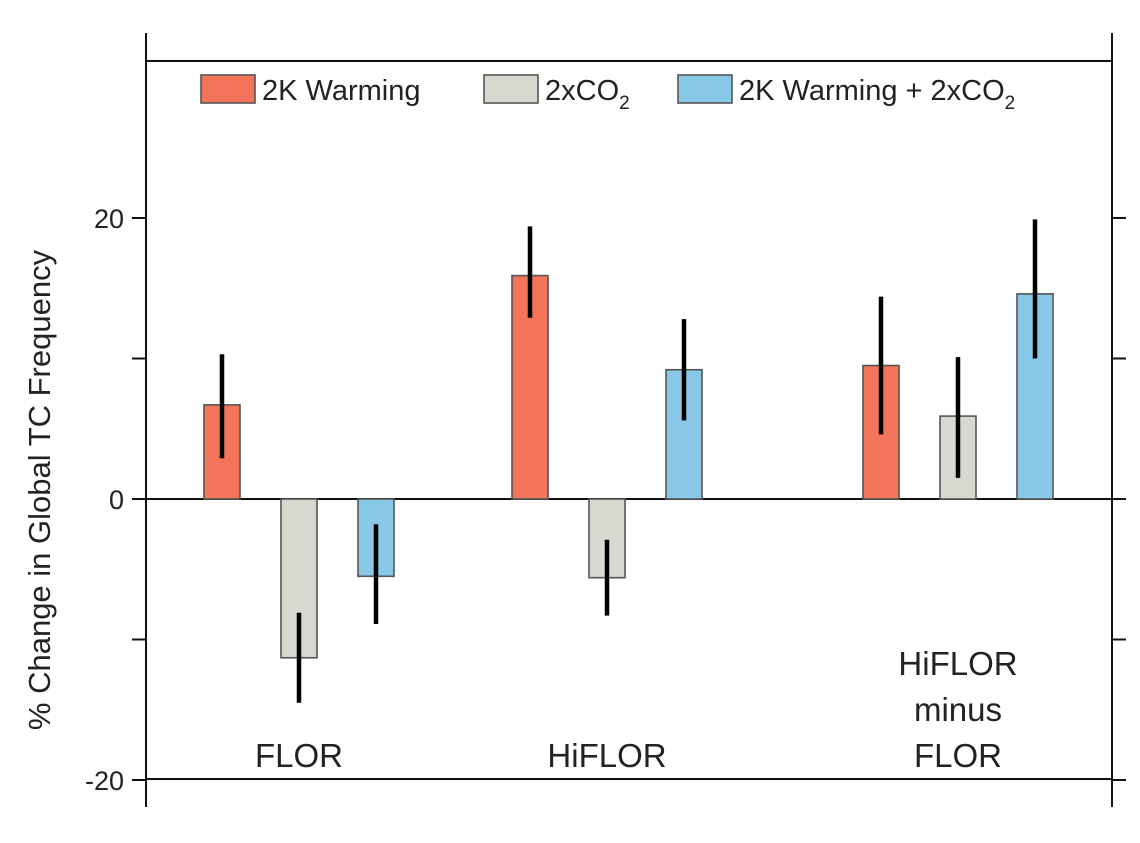 The image size is (1140, 843). I want to click on legend-label: 2K Warming, so click(341, 91).